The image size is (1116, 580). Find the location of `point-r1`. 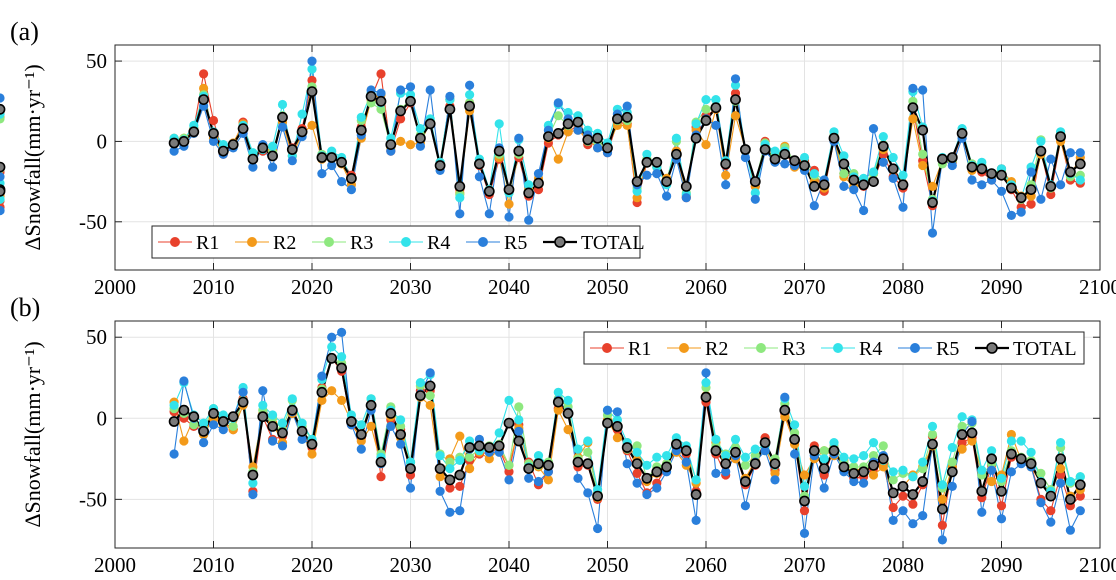

point-r1 is located at coordinates (804, 511).